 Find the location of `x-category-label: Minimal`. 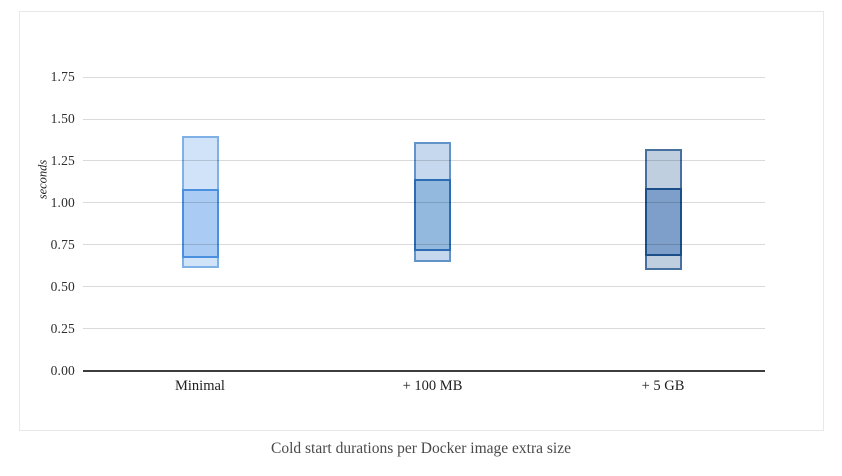

x-category-label: Minimal is located at coordinates (200, 385).